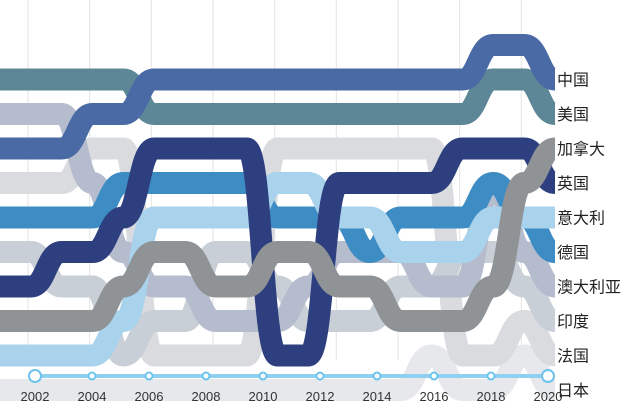 This screenshot has height=402, width=640. What do you see at coordinates (573, 80) in the screenshot?
I see `series-label-0: 中国` at bounding box center [573, 80].